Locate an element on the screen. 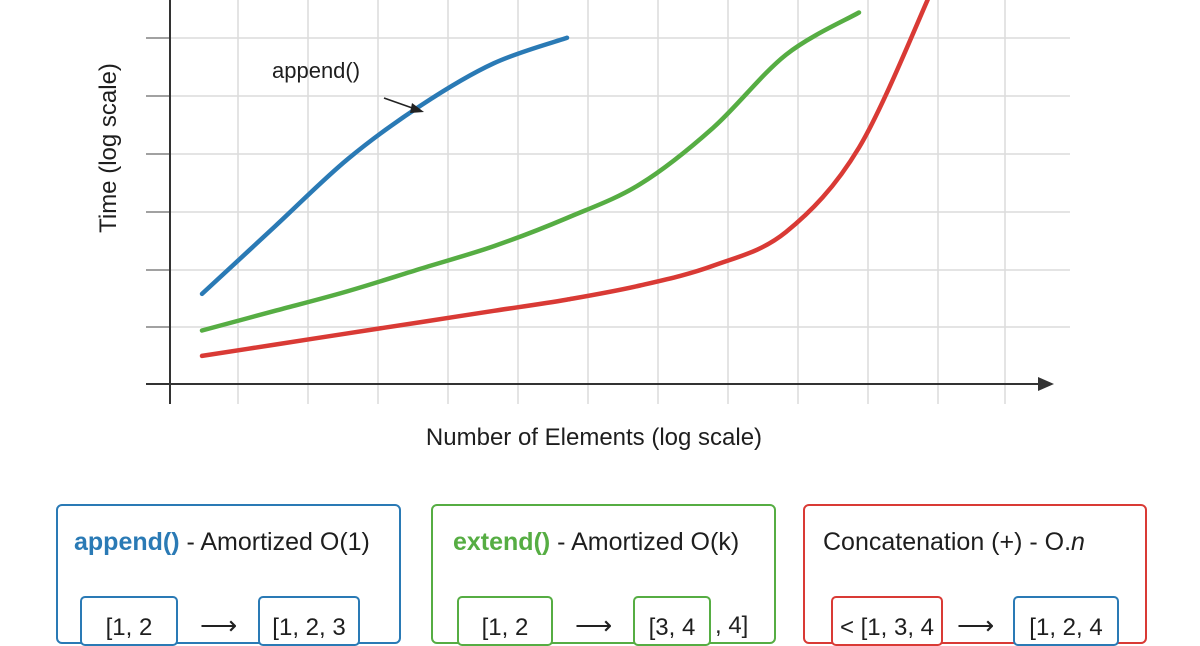 This screenshot has height=646, width=1200. extend-card-title: extend() - Amortized O(k) is located at coordinates (596, 542).